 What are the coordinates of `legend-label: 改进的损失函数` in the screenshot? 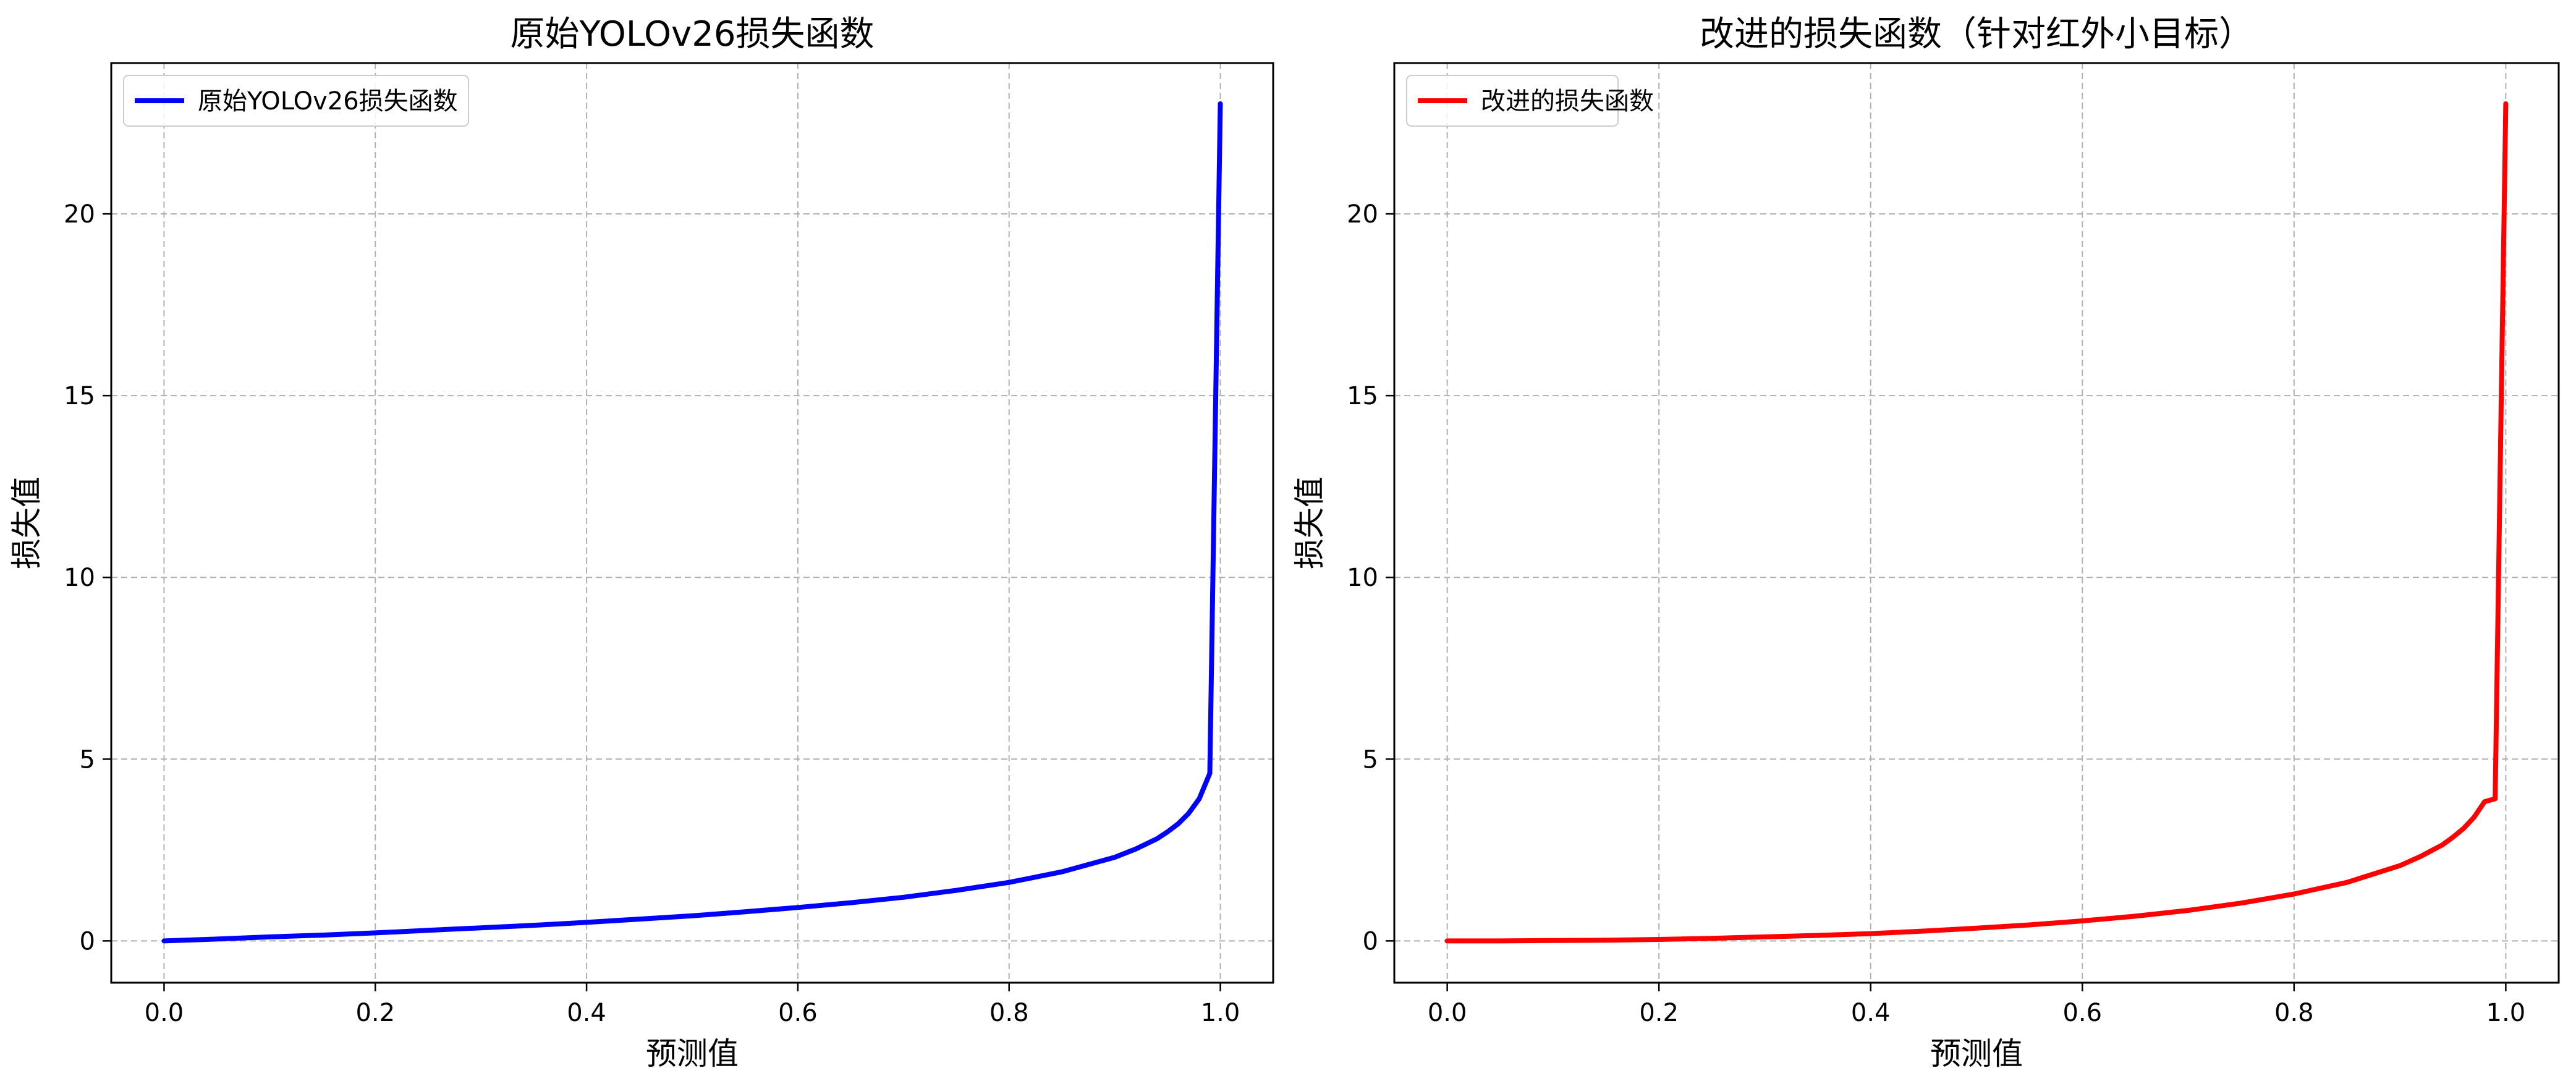 It's located at (1567, 101).